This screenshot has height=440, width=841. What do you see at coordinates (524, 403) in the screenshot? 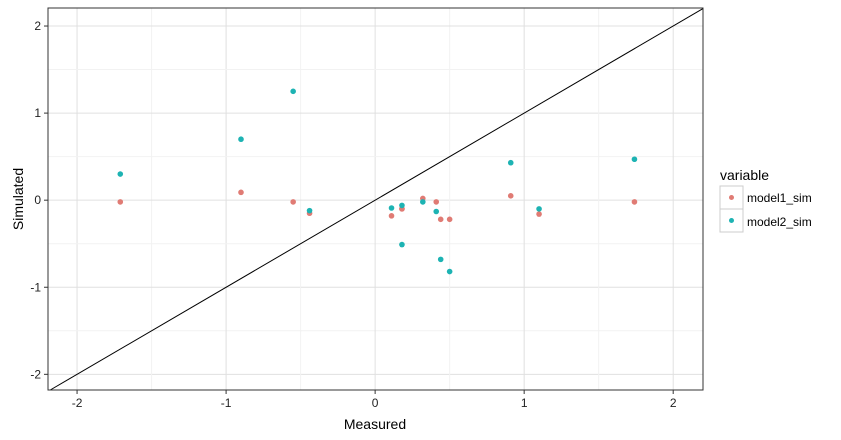
I see `x-tick-label: 1` at bounding box center [524, 403].